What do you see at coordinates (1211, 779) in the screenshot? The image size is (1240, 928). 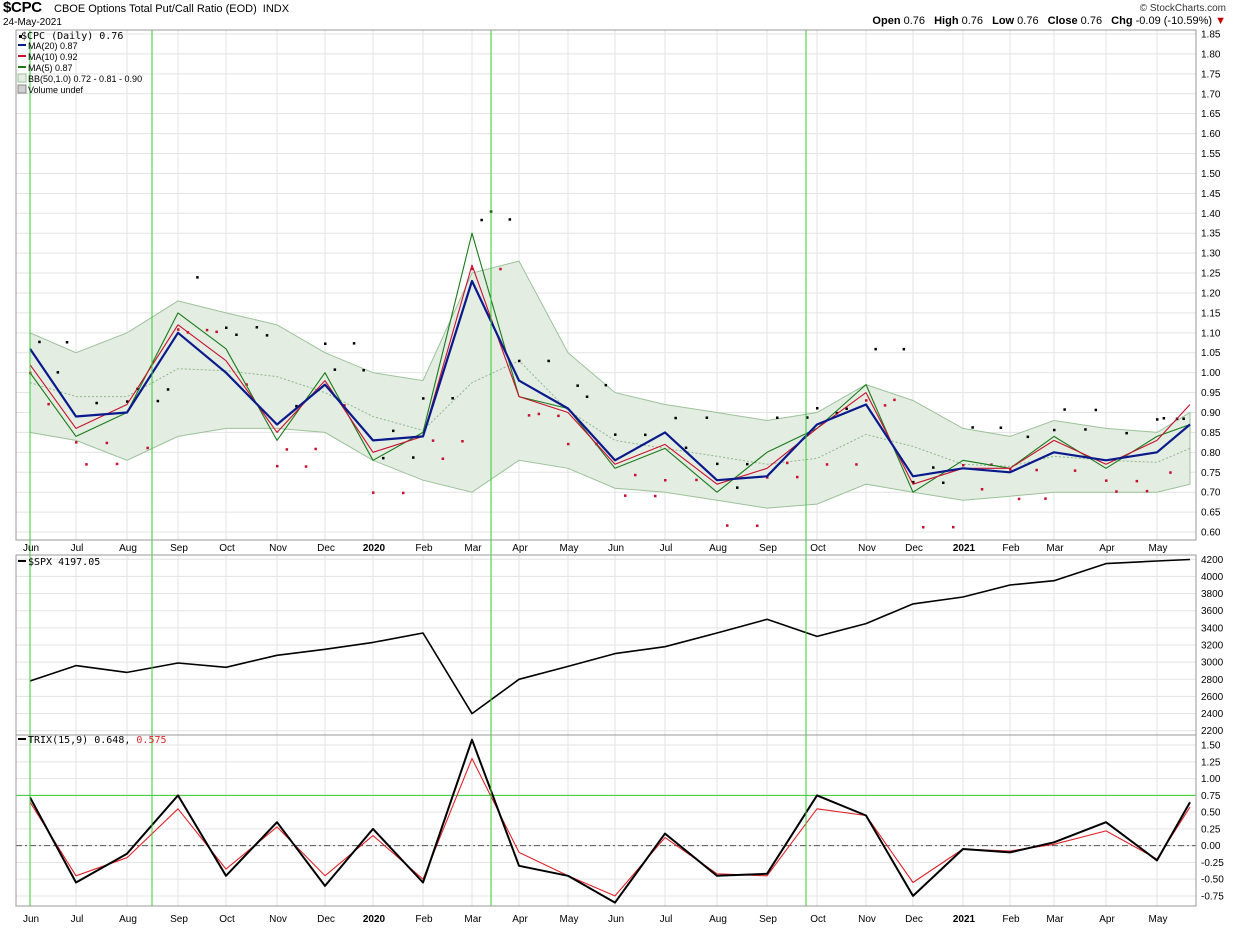 I see `y-tick-trix-2: 1.00` at bounding box center [1211, 779].